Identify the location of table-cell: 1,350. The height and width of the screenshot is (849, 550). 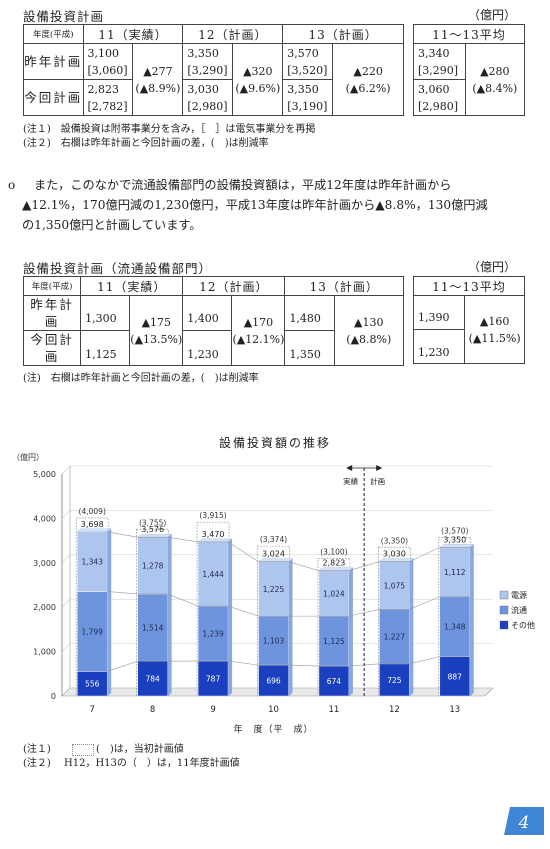
(309, 348).